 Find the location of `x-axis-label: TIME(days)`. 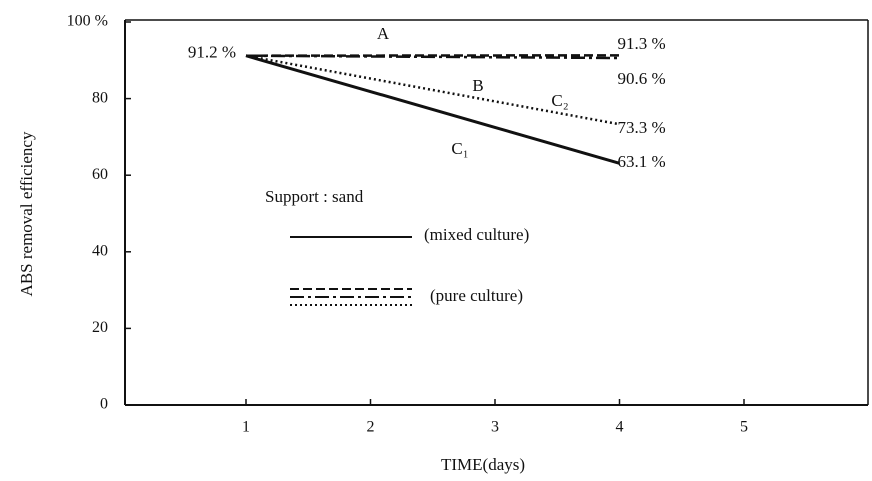

x-axis-label: TIME(days) is located at coordinates (483, 464).